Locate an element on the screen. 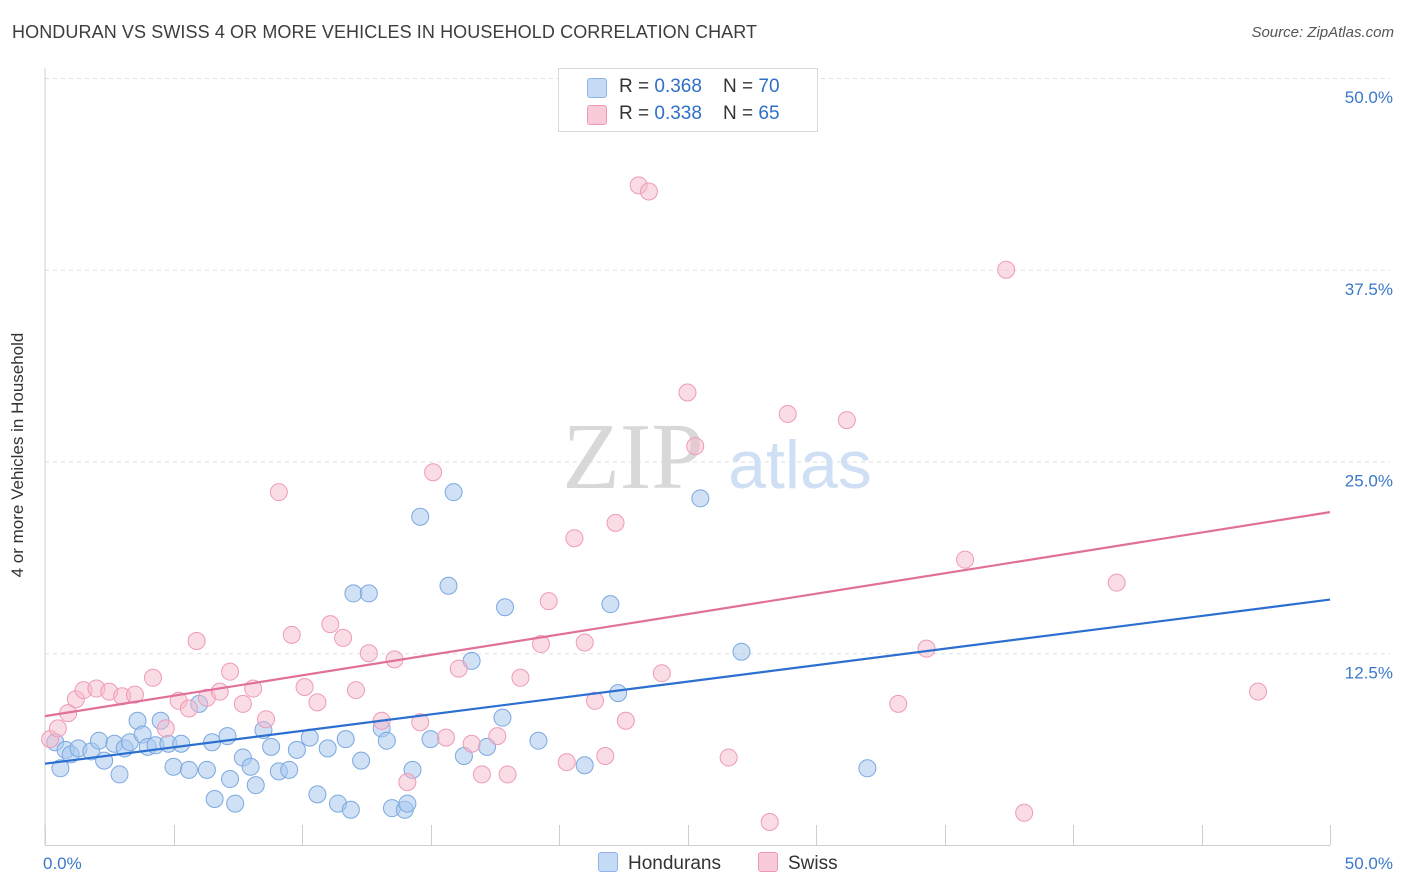  n-value: 70 is located at coordinates (769, 86).